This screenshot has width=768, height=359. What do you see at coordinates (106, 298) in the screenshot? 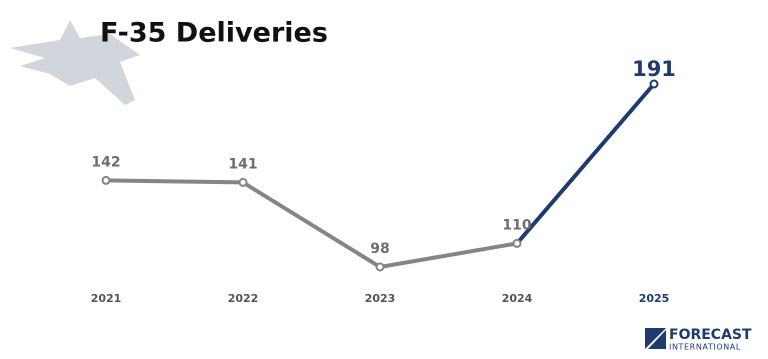
I see `x-tick-label: 2021` at bounding box center [106, 298].